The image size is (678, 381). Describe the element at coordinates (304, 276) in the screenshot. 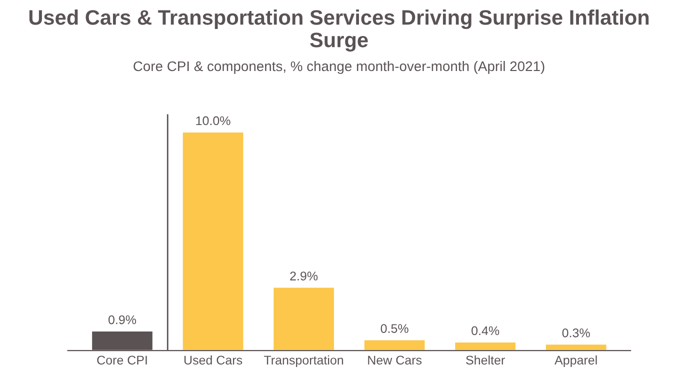

I see `data-label: 2.9%` at that location.